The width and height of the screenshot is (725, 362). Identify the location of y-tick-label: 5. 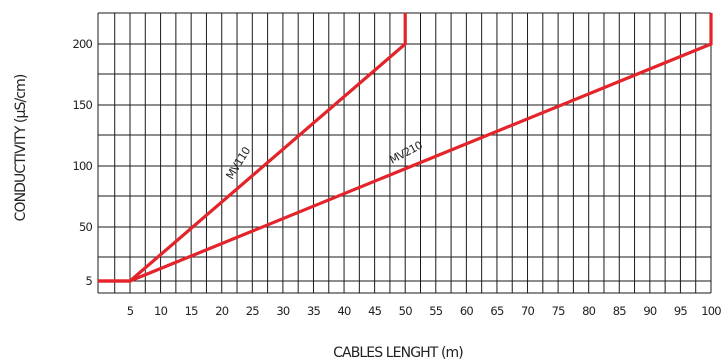
(88, 281).